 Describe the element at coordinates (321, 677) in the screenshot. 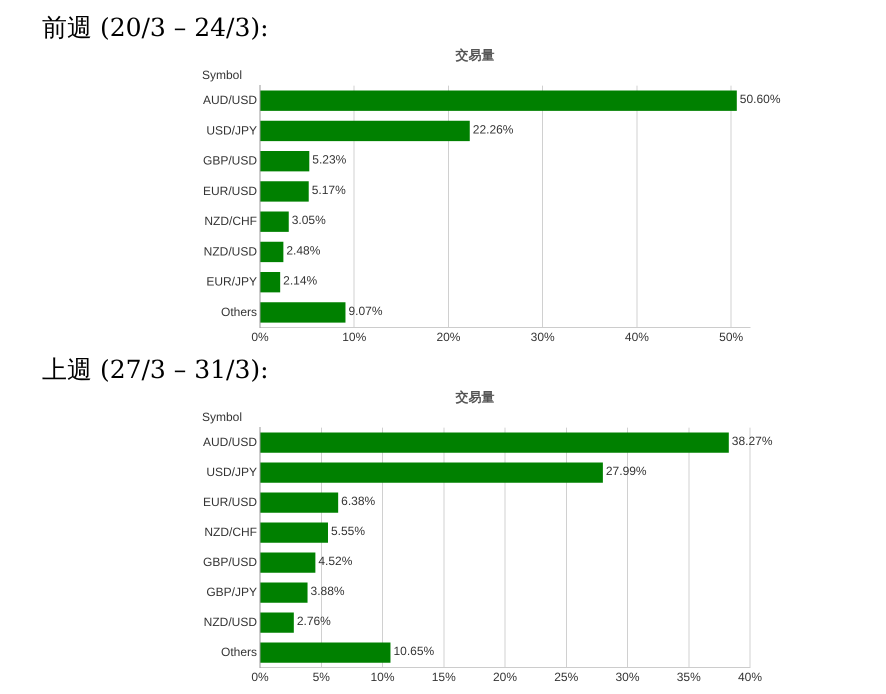

I see `x-tick-label: 5%` at that location.